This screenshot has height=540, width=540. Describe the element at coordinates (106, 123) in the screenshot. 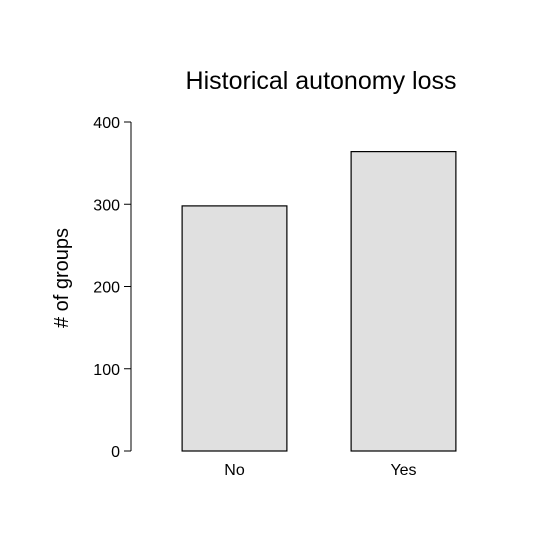

I see `y-tick-label: 400` at that location.